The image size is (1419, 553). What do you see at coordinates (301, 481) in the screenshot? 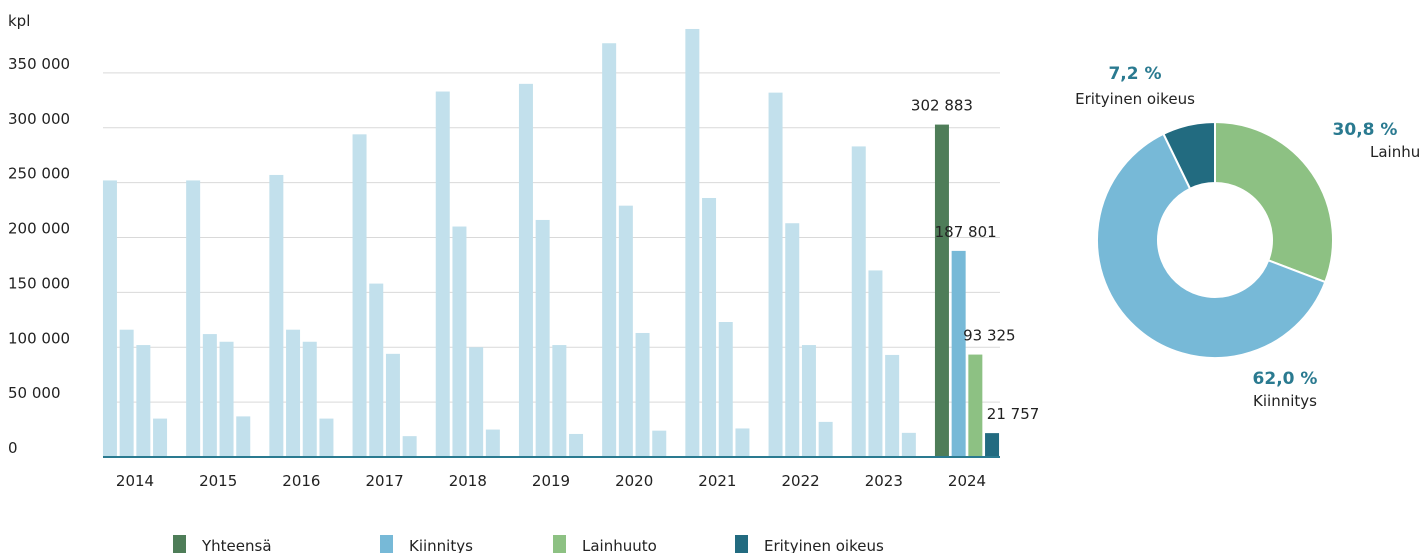
I see `x-tick-label: 2016` at bounding box center [301, 481].